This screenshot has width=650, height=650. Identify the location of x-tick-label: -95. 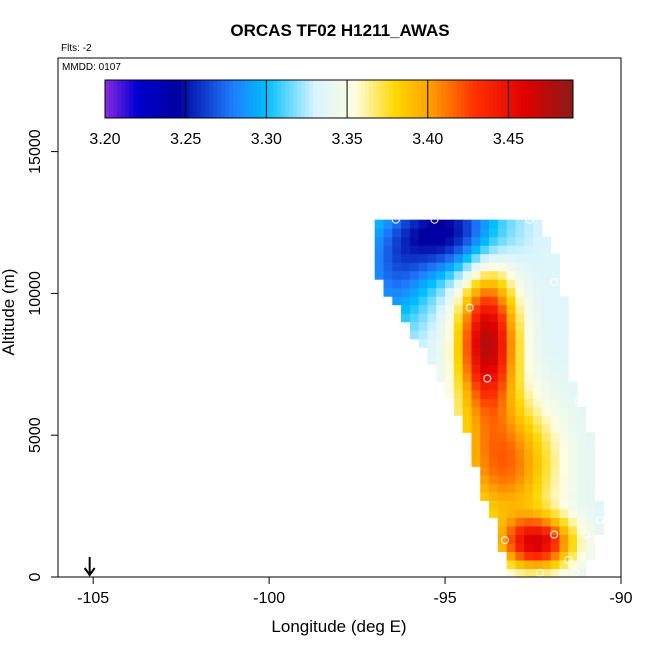
(445, 598).